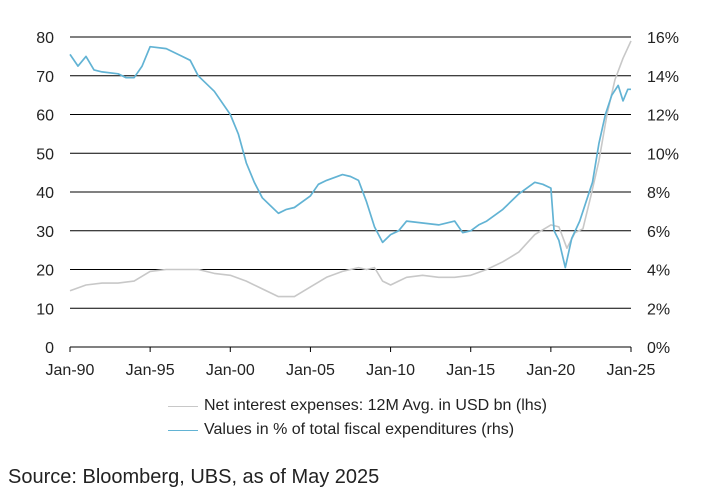 The image size is (722, 494). What do you see at coordinates (45, 38) in the screenshot?
I see `y-left-tick-label: 80` at bounding box center [45, 38].